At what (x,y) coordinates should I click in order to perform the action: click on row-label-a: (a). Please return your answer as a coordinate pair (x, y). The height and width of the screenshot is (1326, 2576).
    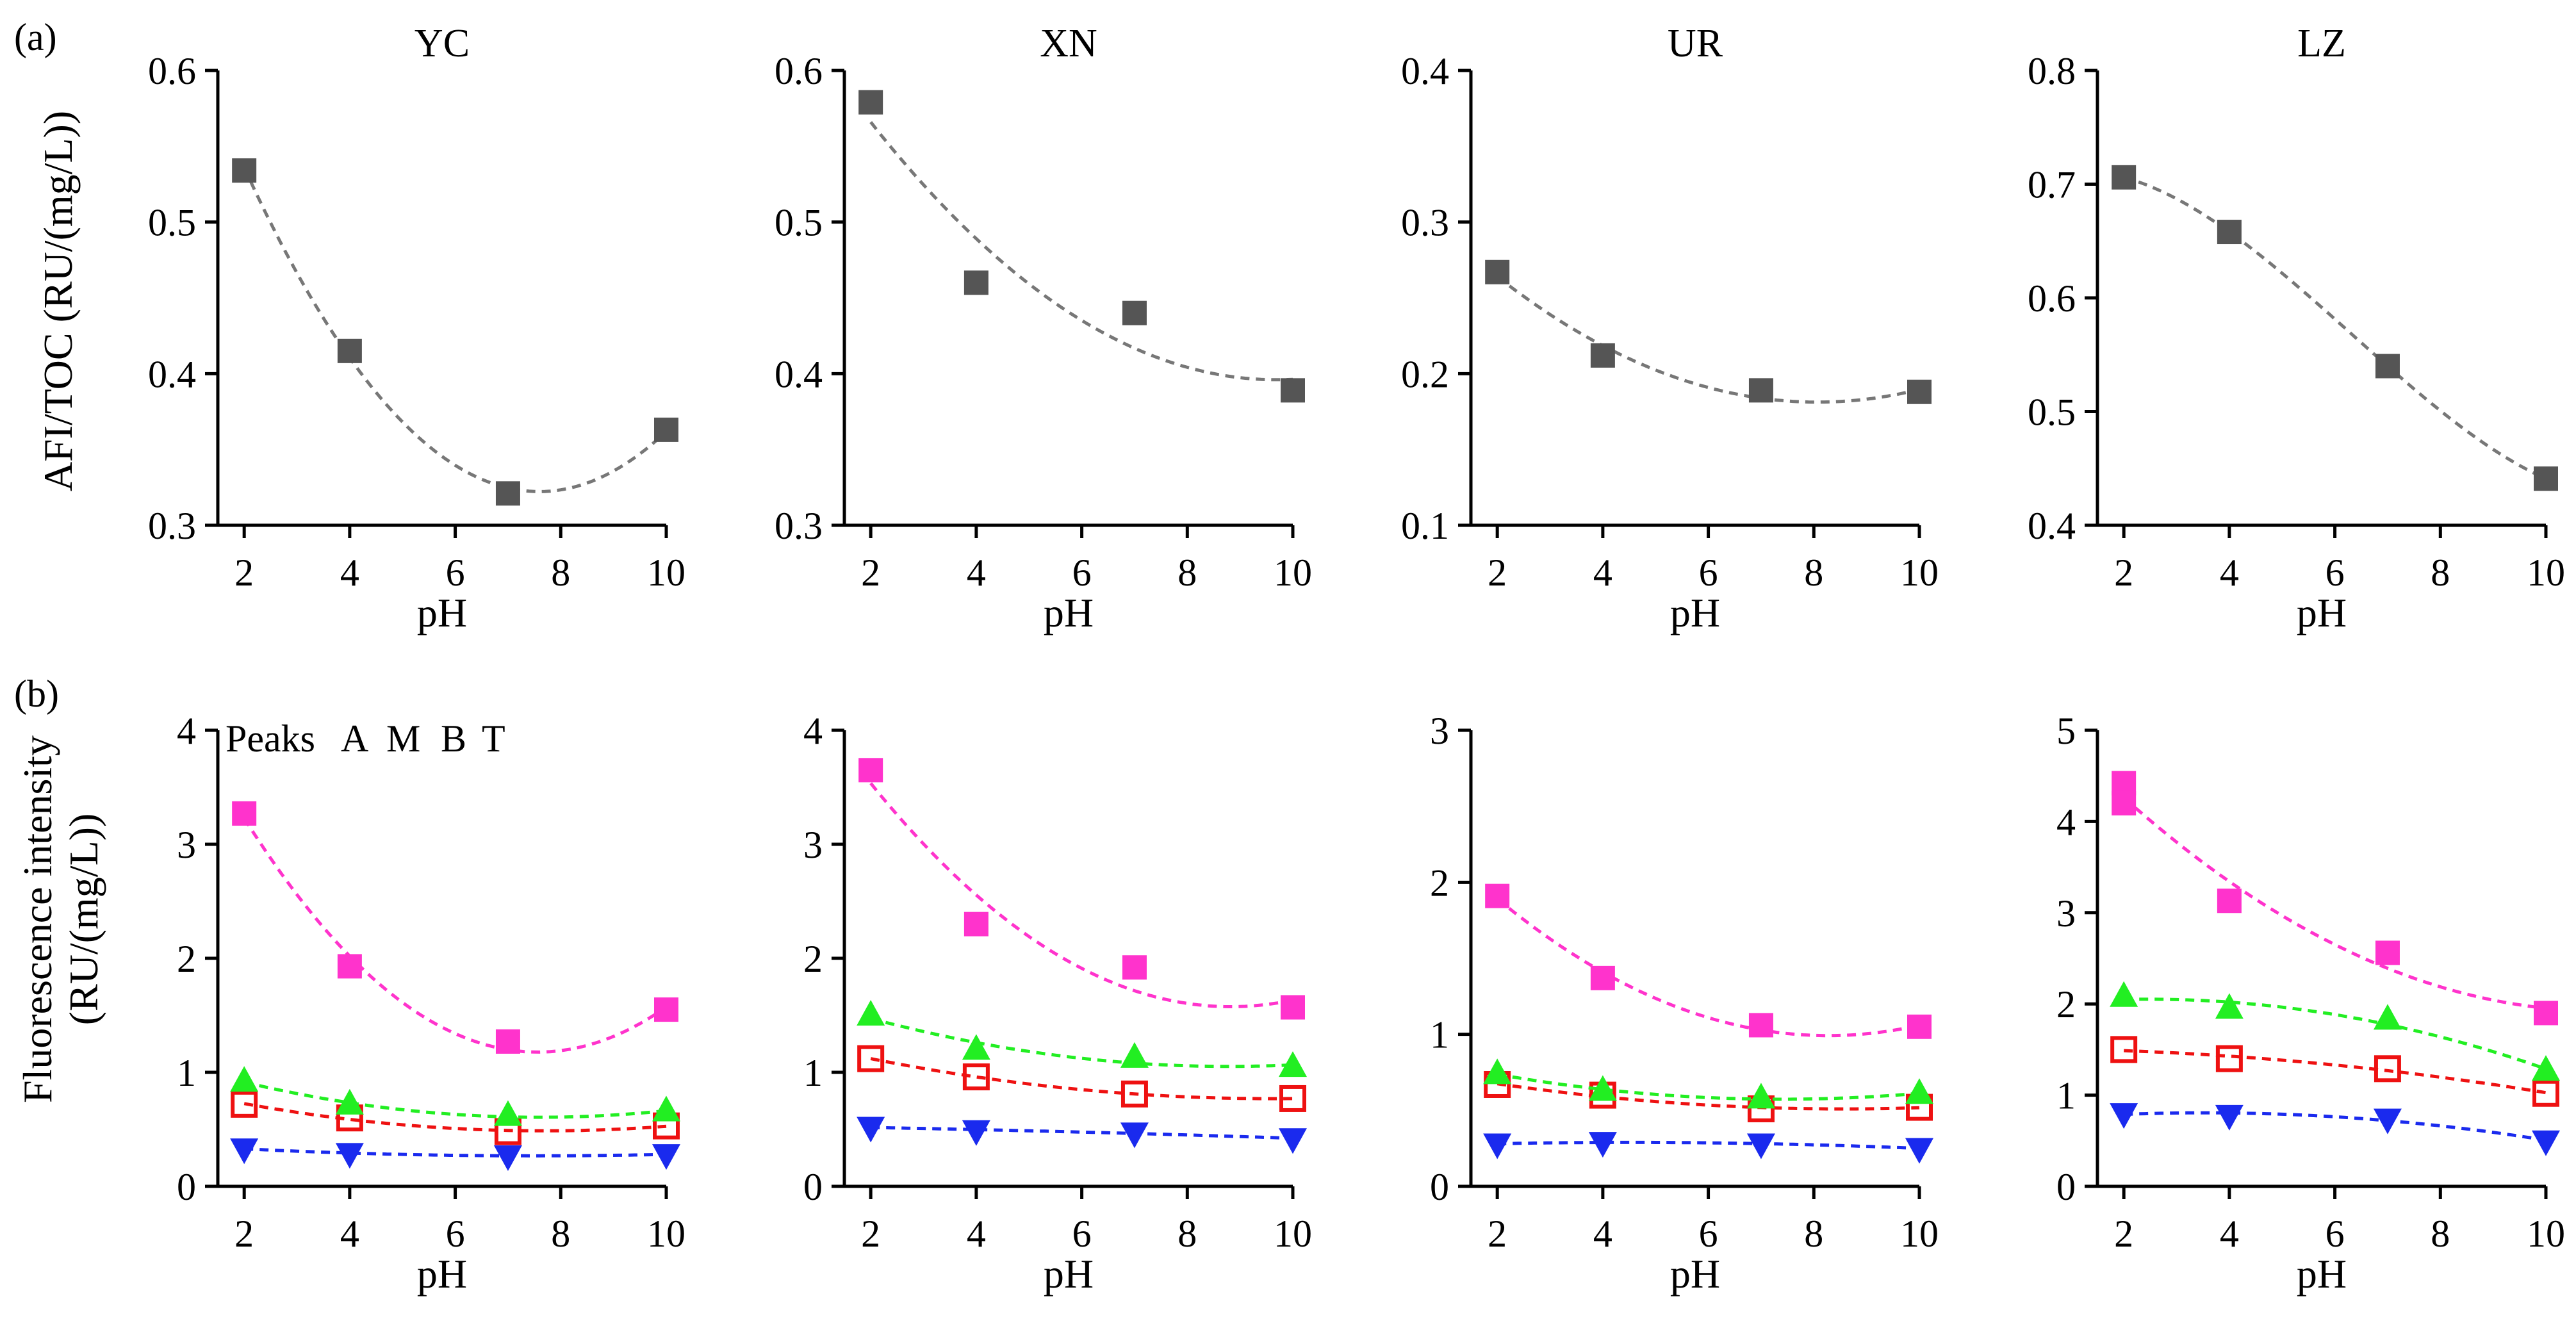
    Looking at the image, I should click on (35, 37).